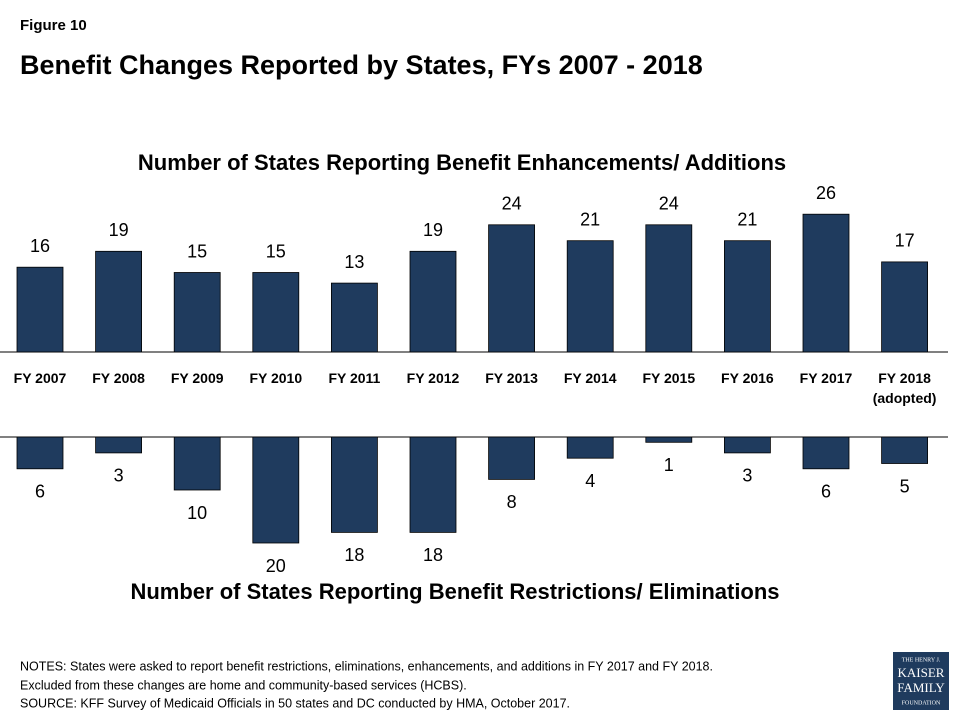 This screenshot has width=960, height=720. I want to click on data-label: 10, so click(197, 513).